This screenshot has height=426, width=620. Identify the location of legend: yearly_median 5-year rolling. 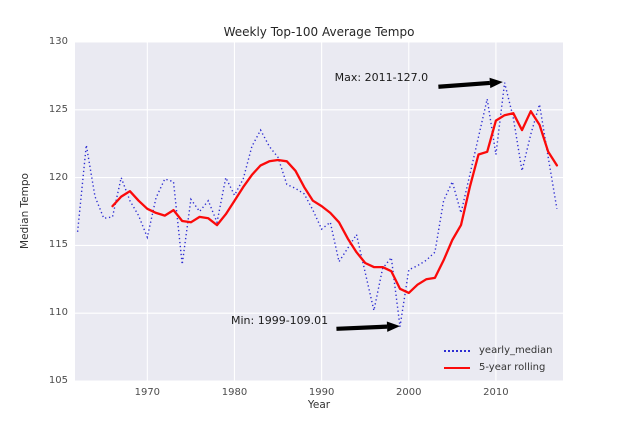
(498, 359).